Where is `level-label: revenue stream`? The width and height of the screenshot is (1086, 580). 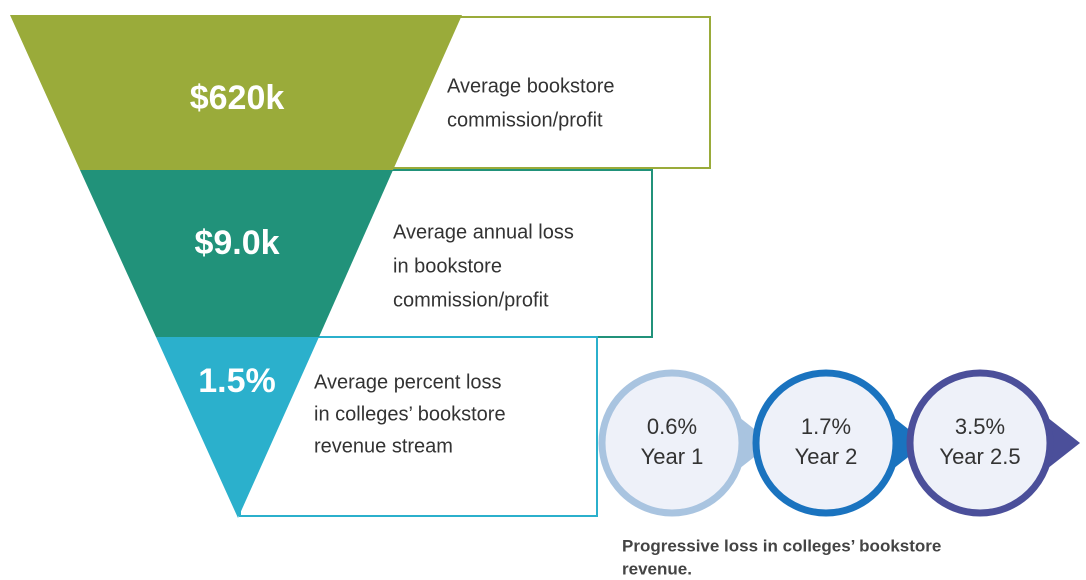 level-label: revenue stream is located at coordinates (383, 446).